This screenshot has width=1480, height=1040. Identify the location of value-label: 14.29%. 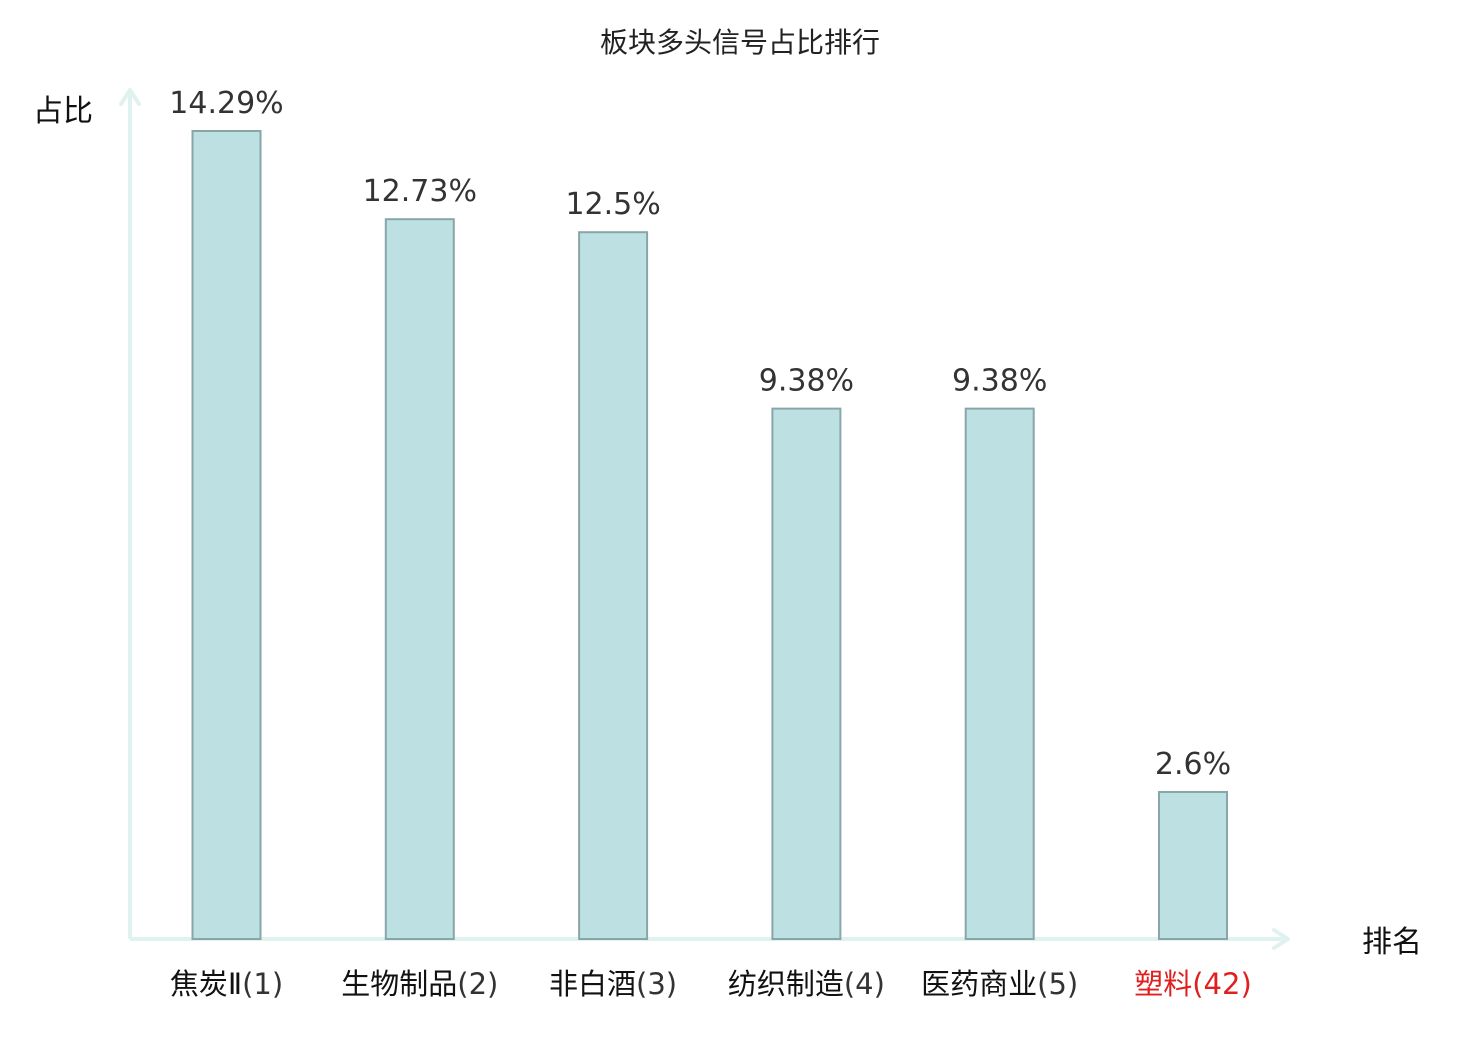
(226, 103).